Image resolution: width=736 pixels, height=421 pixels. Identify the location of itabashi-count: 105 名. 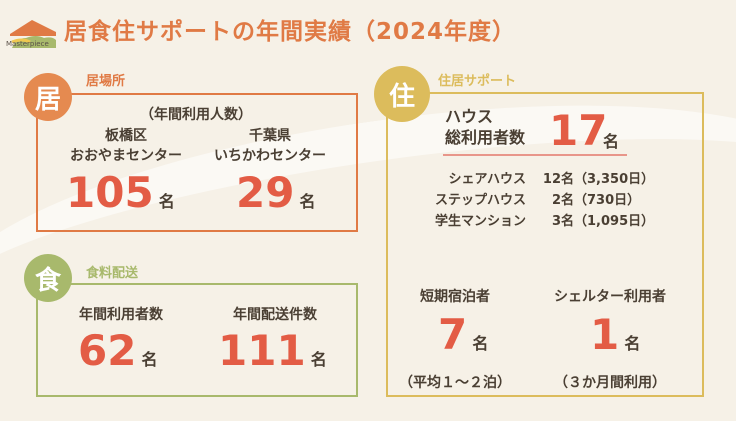
(120, 193).